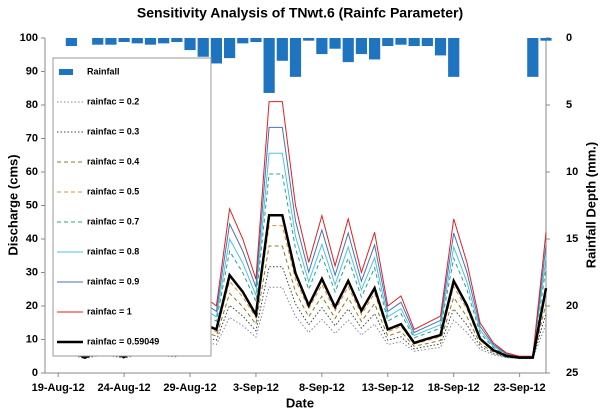 The height and width of the screenshot is (412, 602). I want to click on y2-tick-label: 15, so click(572, 239).